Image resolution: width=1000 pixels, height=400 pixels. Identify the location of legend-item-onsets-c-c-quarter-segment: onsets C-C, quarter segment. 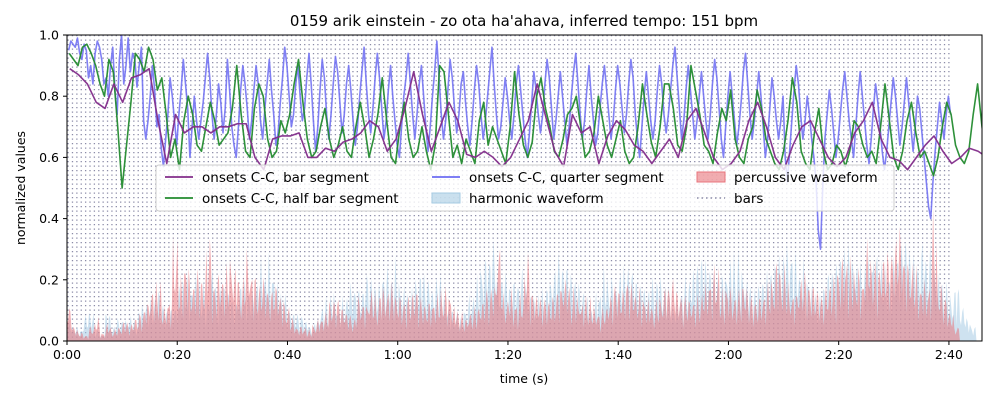
(548, 178).